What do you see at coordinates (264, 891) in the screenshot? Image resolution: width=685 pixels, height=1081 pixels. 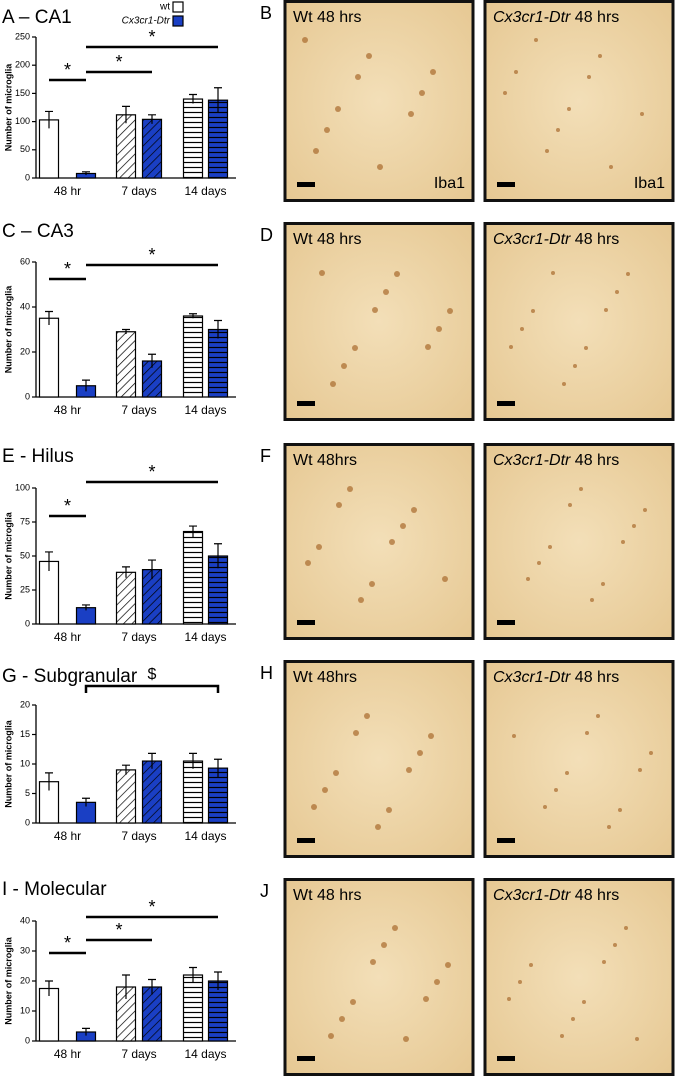 I see `panel-letter: J` at bounding box center [264, 891].